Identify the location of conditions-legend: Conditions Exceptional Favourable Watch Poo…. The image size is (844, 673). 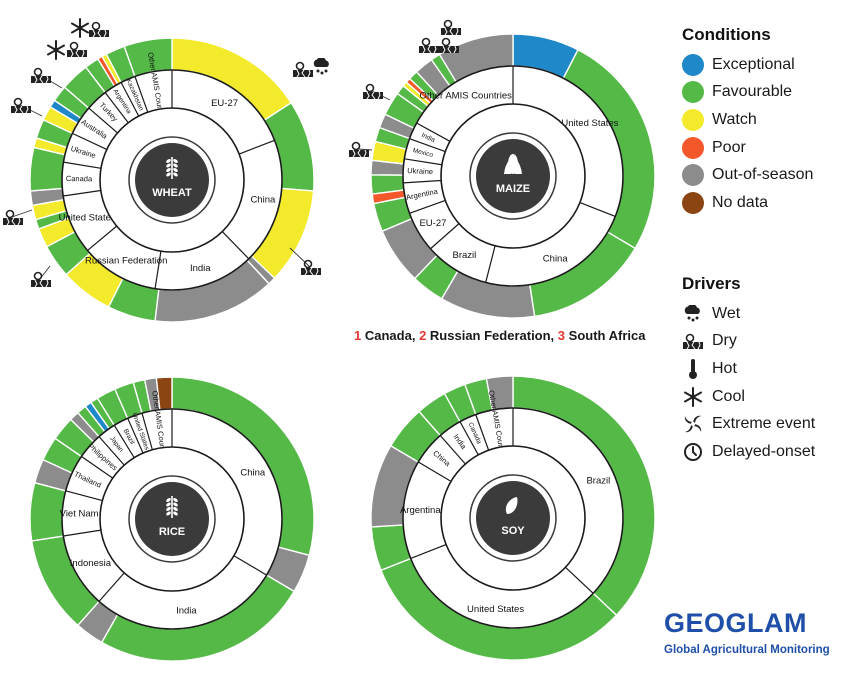
(762, 121).